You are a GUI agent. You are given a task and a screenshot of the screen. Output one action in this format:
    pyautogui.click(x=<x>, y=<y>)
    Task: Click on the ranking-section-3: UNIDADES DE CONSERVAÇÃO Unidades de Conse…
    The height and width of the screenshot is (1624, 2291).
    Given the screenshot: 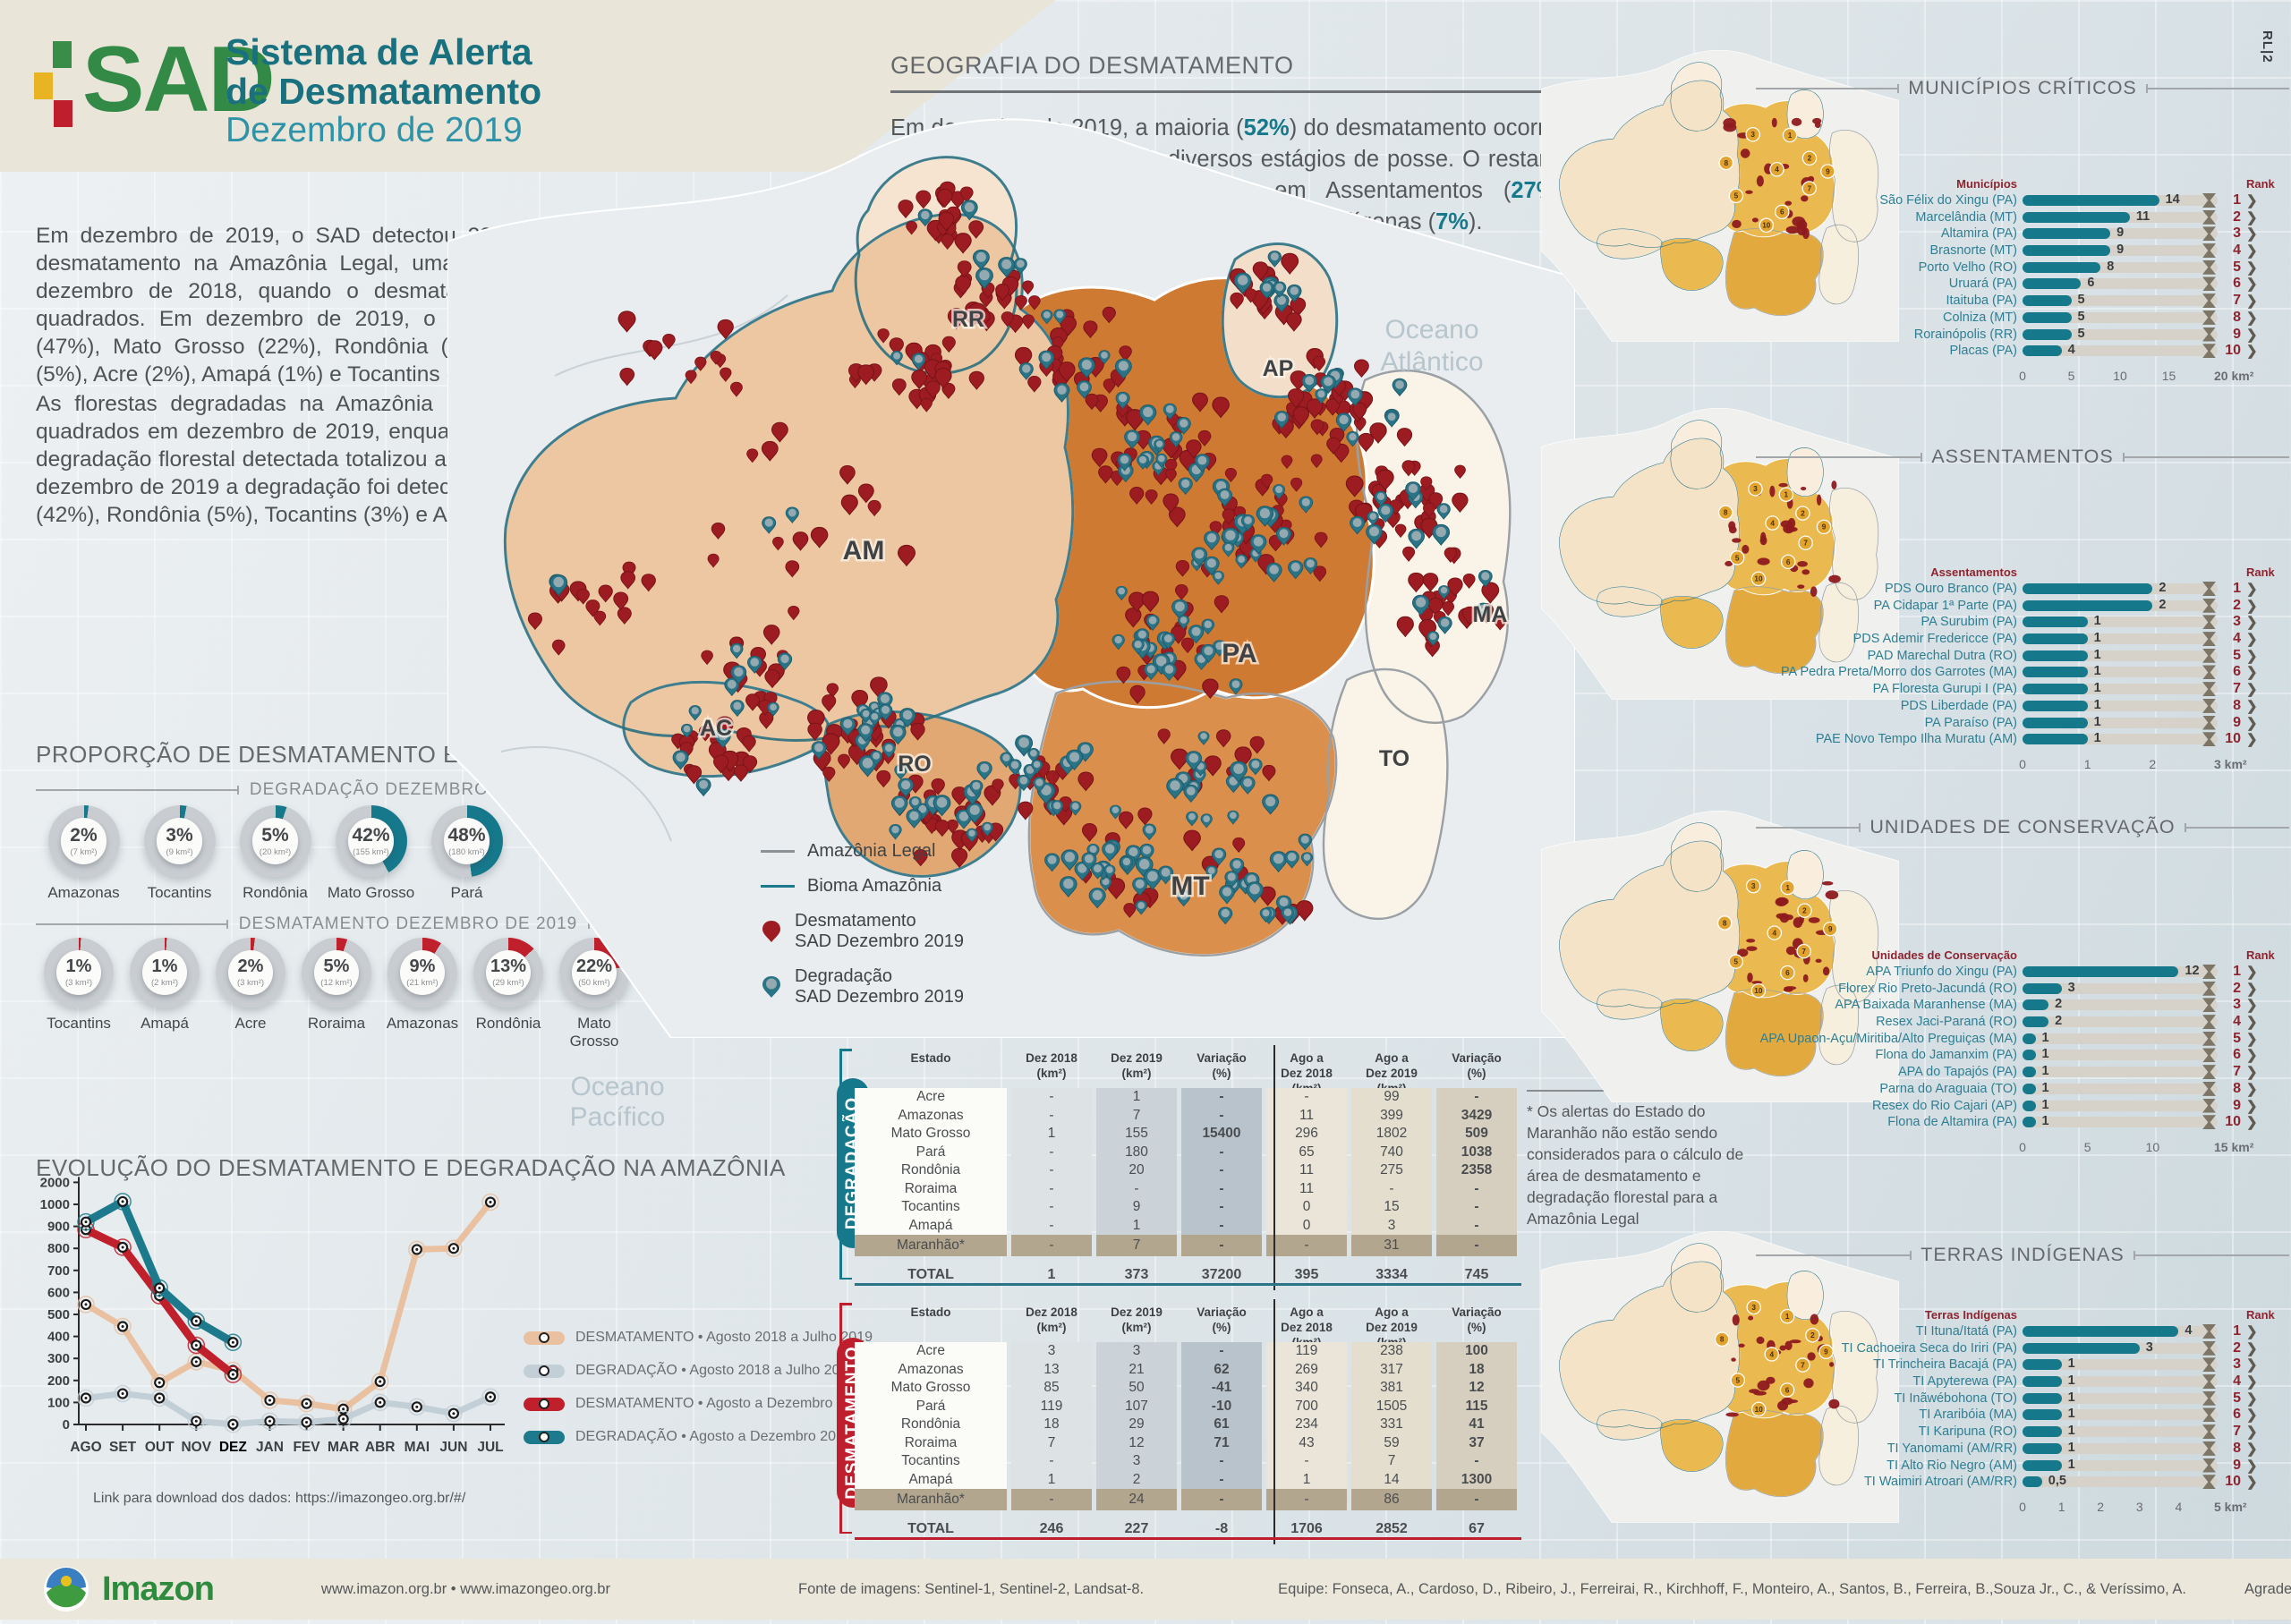 What is the action you would take?
    pyautogui.click(x=2023, y=985)
    